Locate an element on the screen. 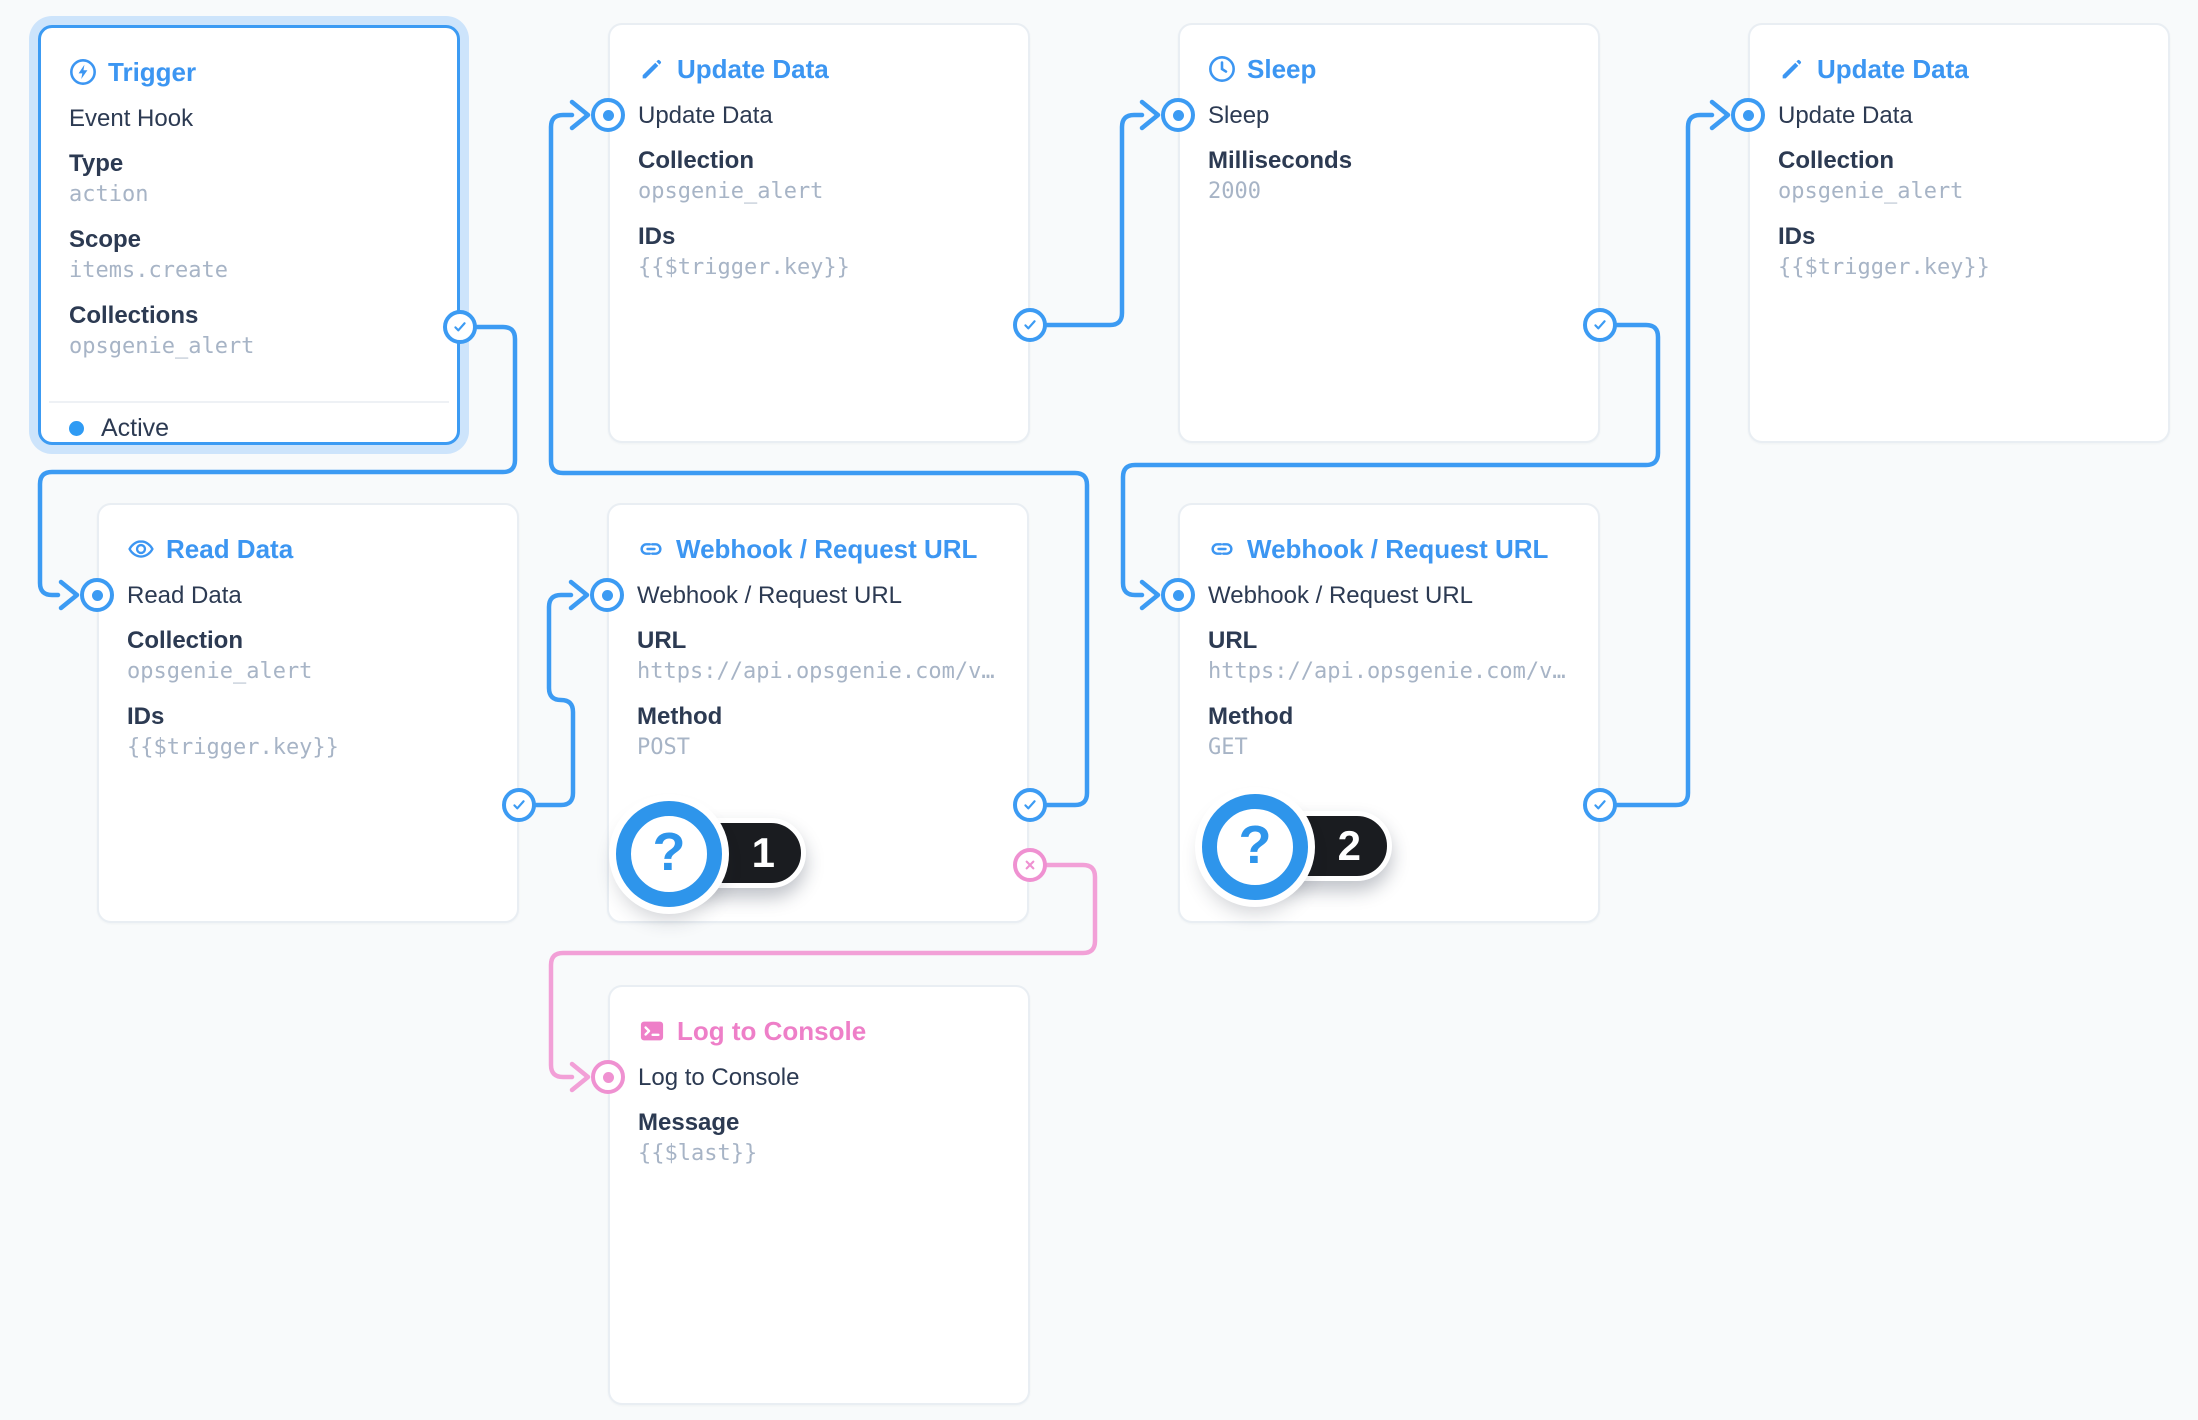  field-label: Type is located at coordinates (96, 163).